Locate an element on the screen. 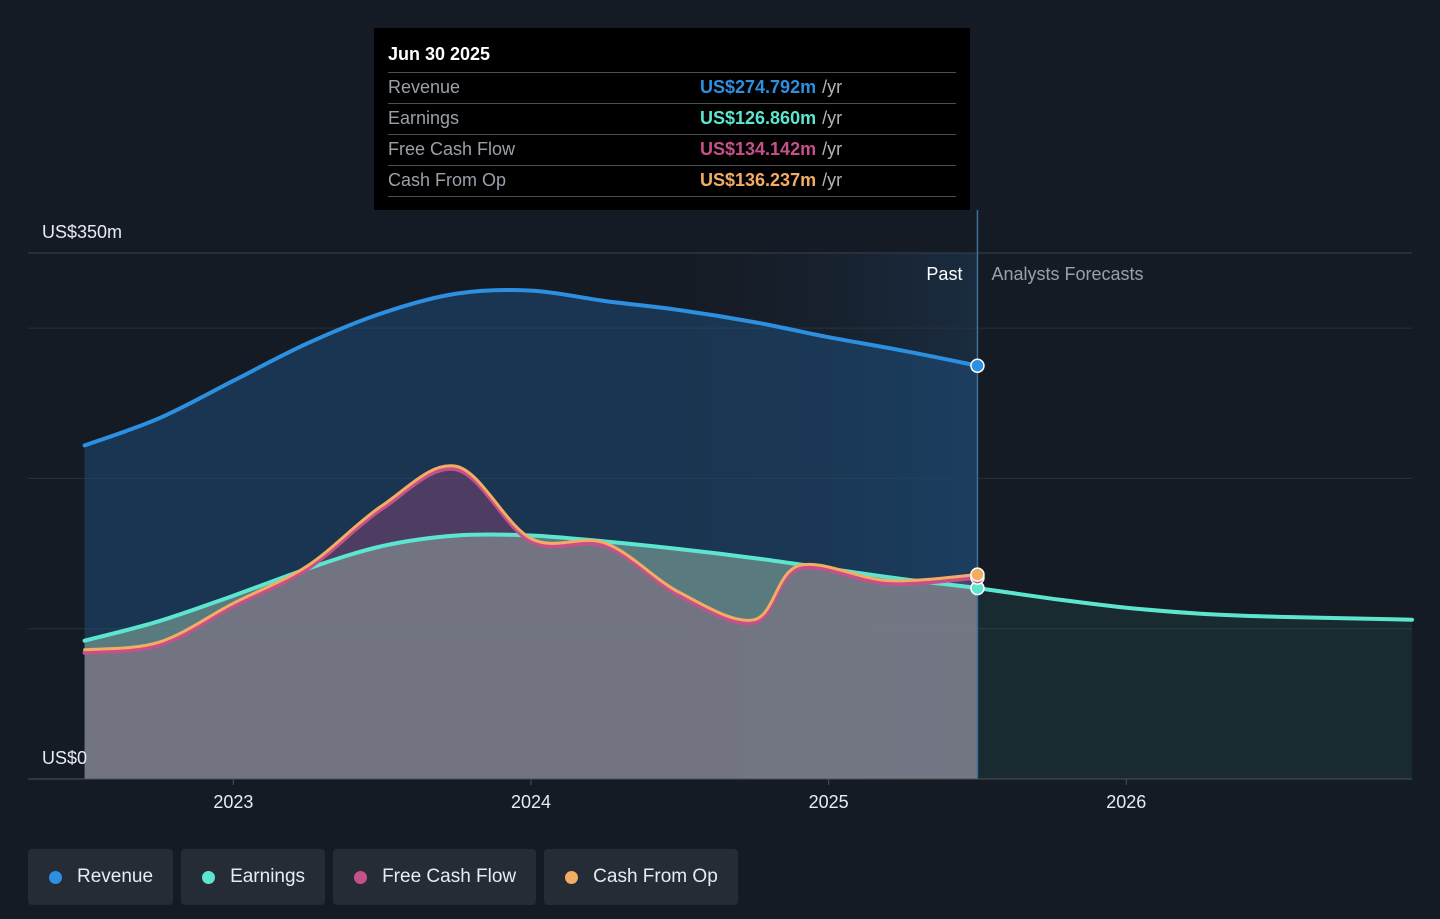 Image resolution: width=1440 pixels, height=919 pixels. legend-item-earnings: Earnings is located at coordinates (253, 877).